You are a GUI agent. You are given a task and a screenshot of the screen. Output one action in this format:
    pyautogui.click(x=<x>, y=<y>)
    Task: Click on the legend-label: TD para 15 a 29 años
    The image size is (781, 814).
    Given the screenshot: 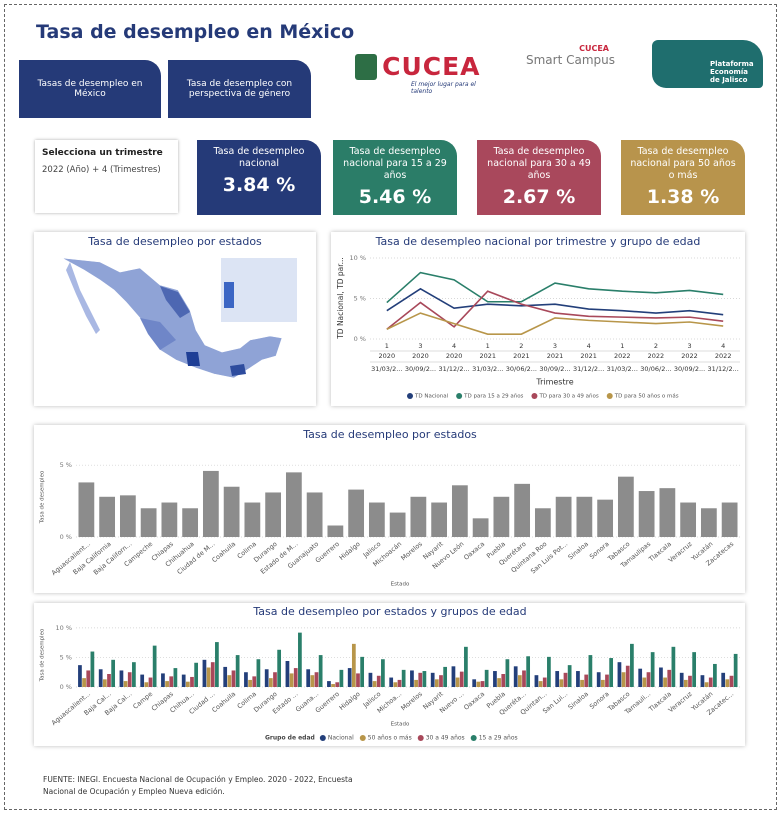 What is the action you would take?
    pyautogui.click(x=493, y=397)
    